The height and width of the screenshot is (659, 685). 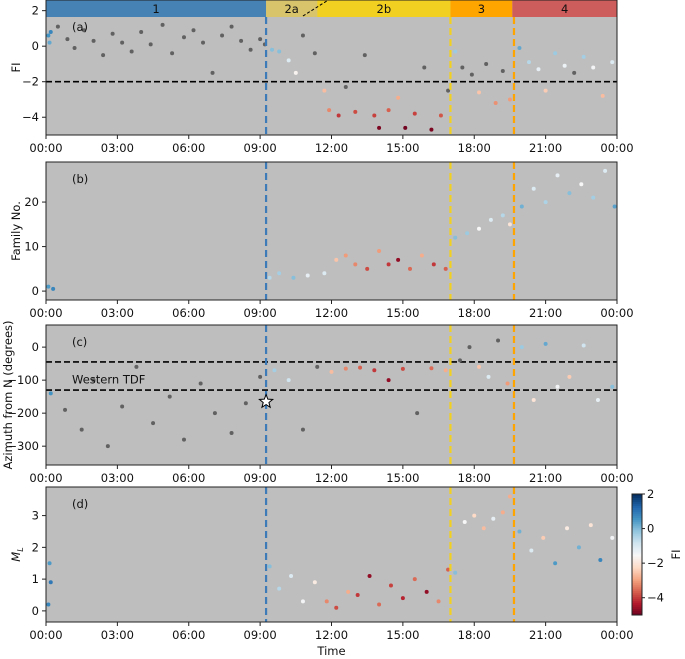 What do you see at coordinates (16, 557) in the screenshot?
I see `ml-m: M` at bounding box center [16, 557].